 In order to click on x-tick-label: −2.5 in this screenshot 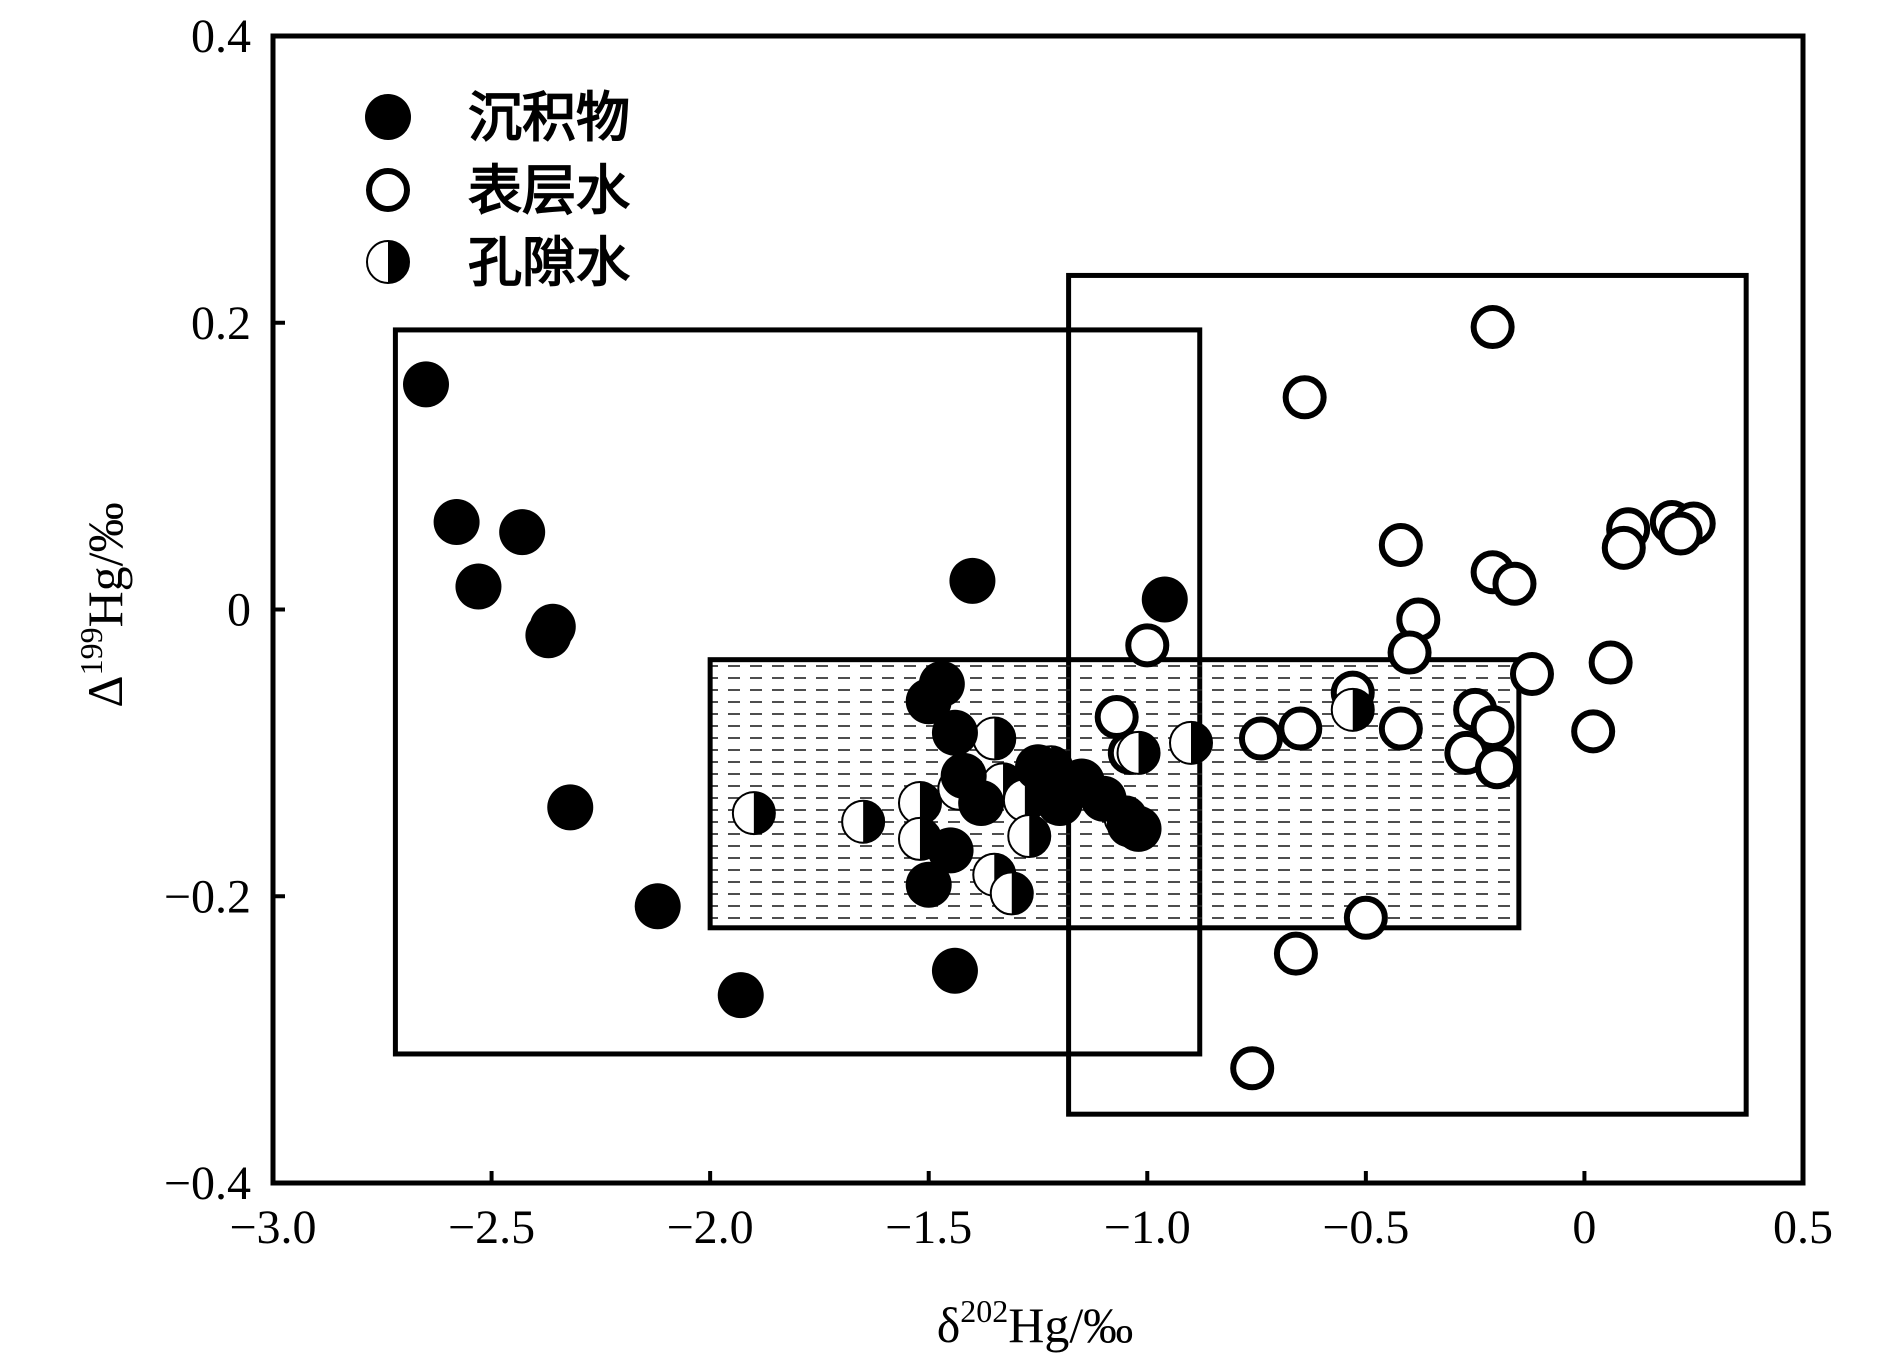, I will do `click(491, 1227)`.